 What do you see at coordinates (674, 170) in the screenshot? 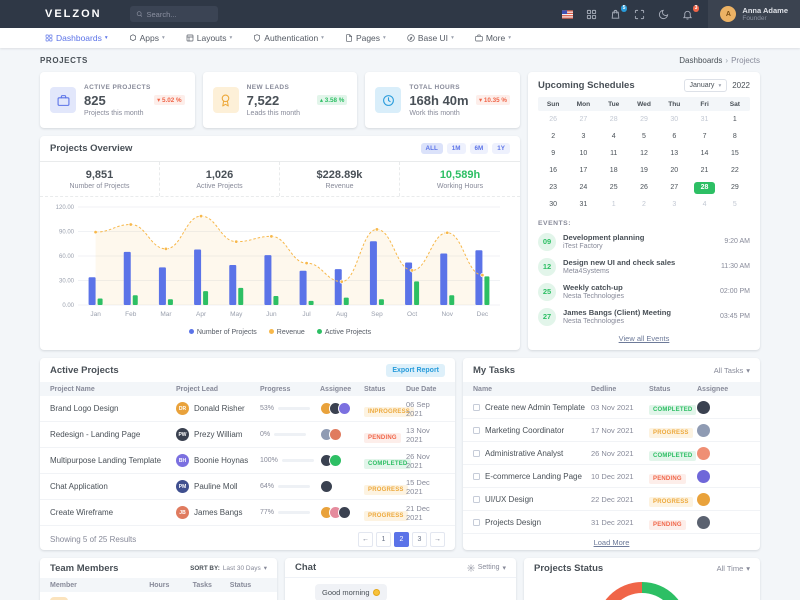
I see `calendar-day: 20` at bounding box center [674, 170].